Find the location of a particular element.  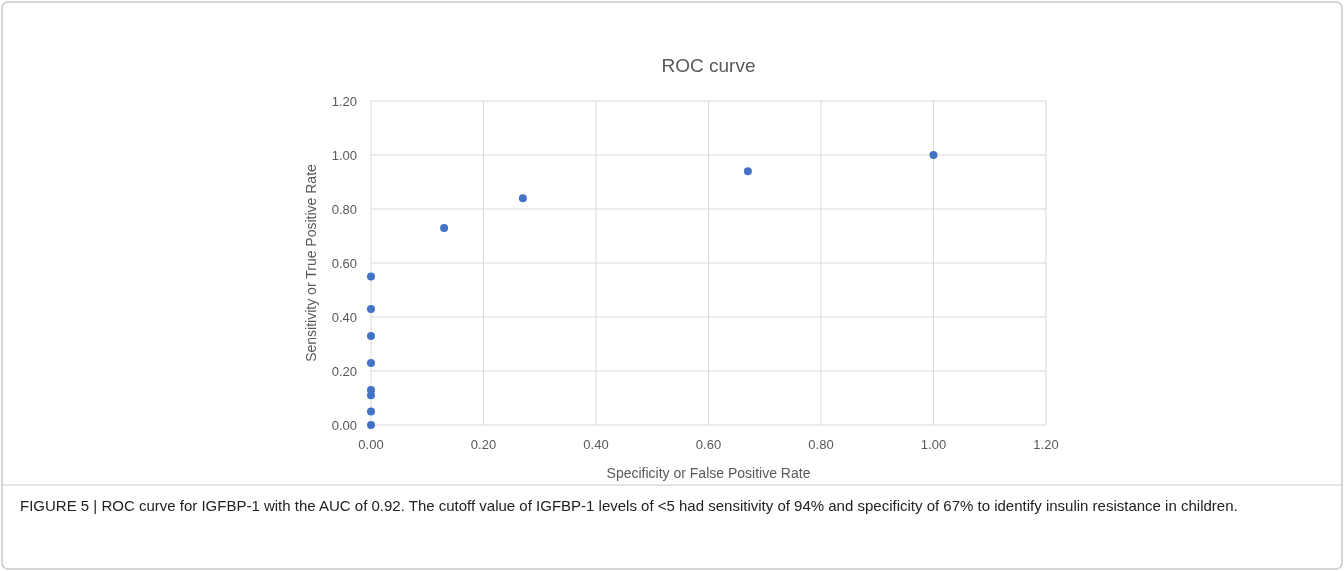

x-tick-label: 0.40 is located at coordinates (596, 444).